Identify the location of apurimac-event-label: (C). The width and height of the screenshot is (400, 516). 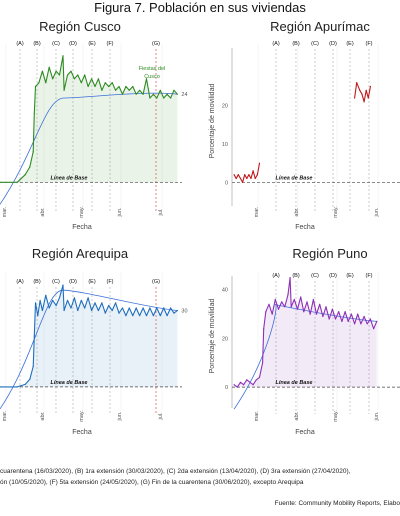
(315, 44).